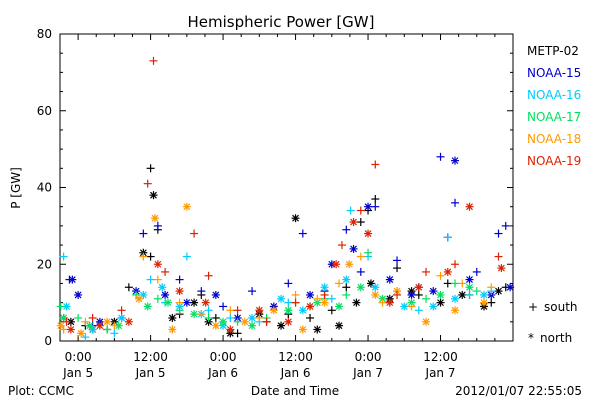 This screenshot has width=600, height=404. Describe the element at coordinates (44, 34) in the screenshot. I see `y-tick-label: 80` at that location.